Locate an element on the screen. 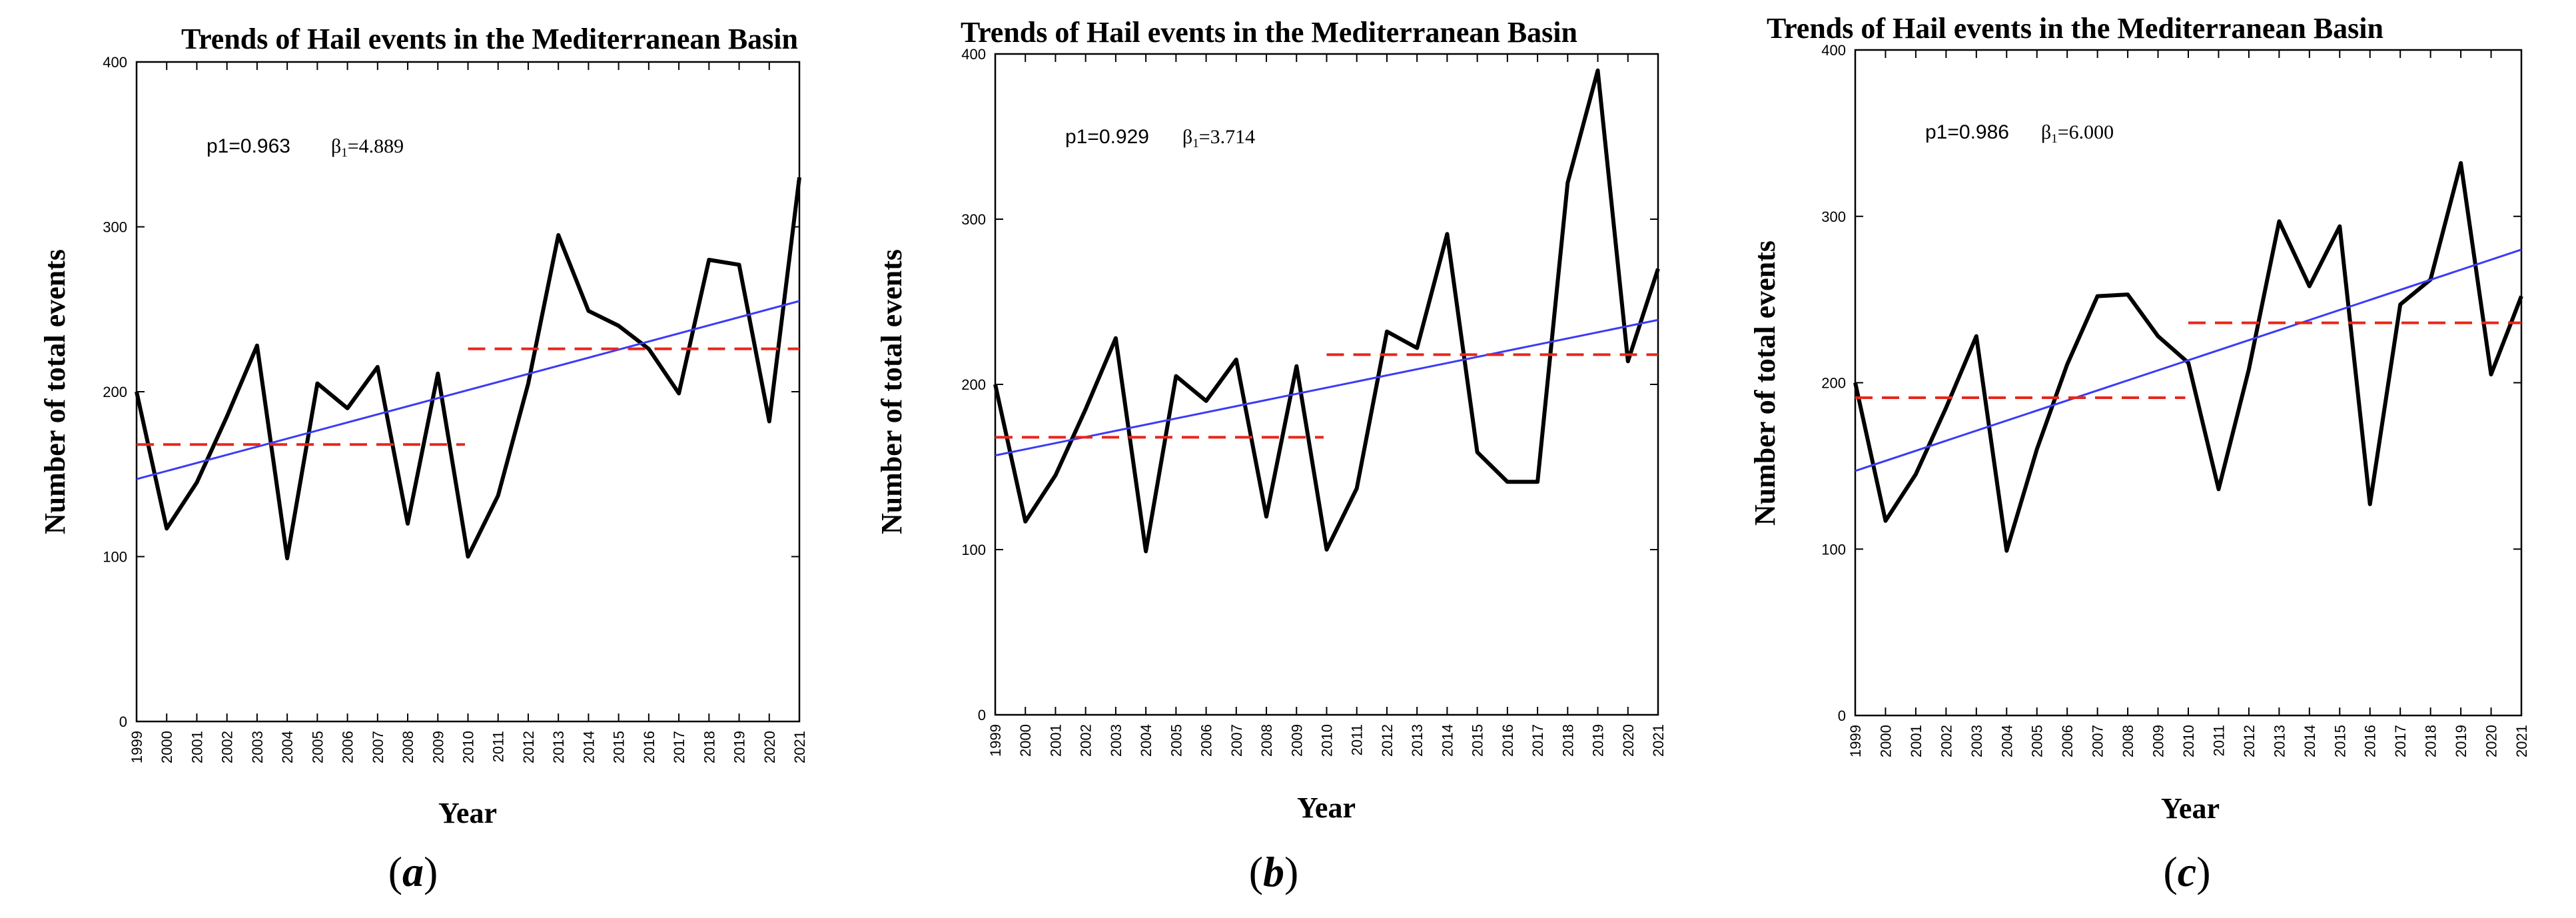  panel-letter: c is located at coordinates (2187, 872).